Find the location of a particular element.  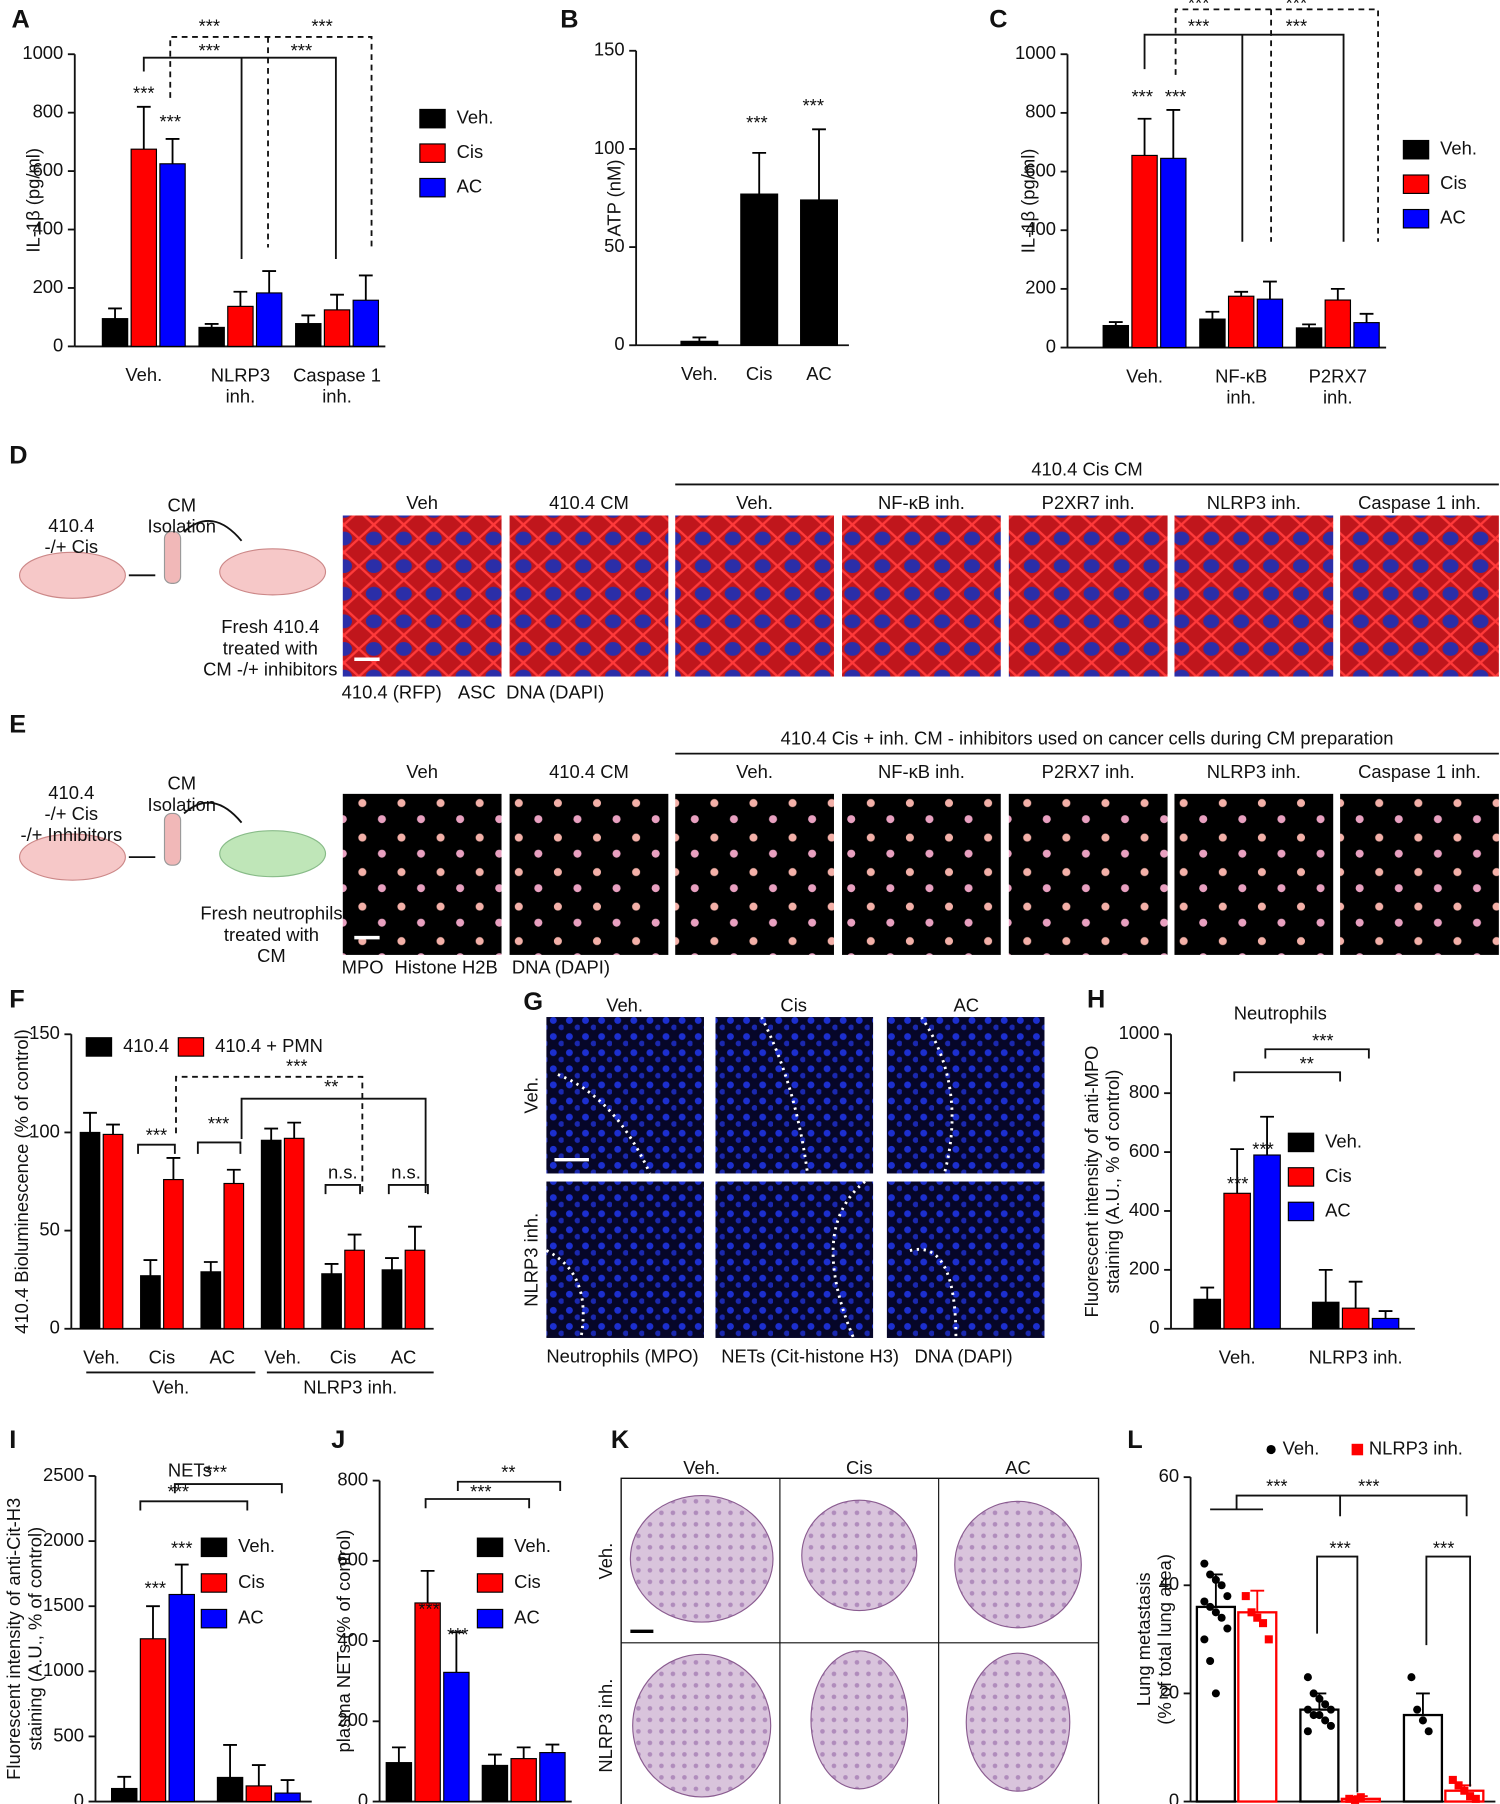

column-label: NLRP3 inh. is located at coordinates (1254, 771).